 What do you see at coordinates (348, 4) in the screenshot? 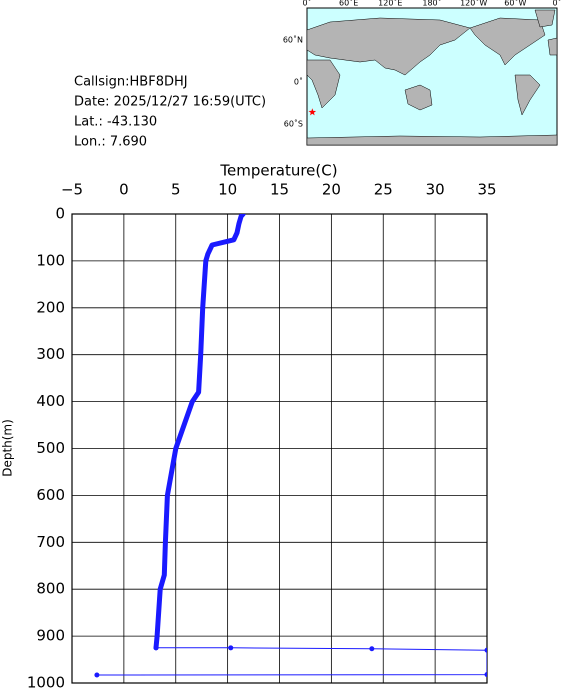
I see `map-lon-label: 60˚E` at bounding box center [348, 4].